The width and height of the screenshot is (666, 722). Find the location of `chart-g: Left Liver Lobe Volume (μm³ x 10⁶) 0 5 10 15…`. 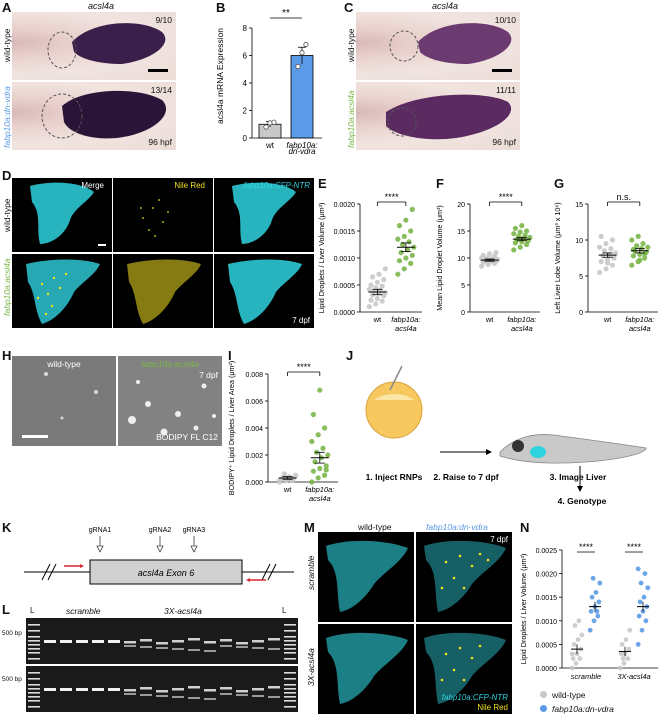

chart-g: Left Liver Lobe Volume (μm³ x 10⁶) 0 5 10 15… is located at coordinates (605, 262).